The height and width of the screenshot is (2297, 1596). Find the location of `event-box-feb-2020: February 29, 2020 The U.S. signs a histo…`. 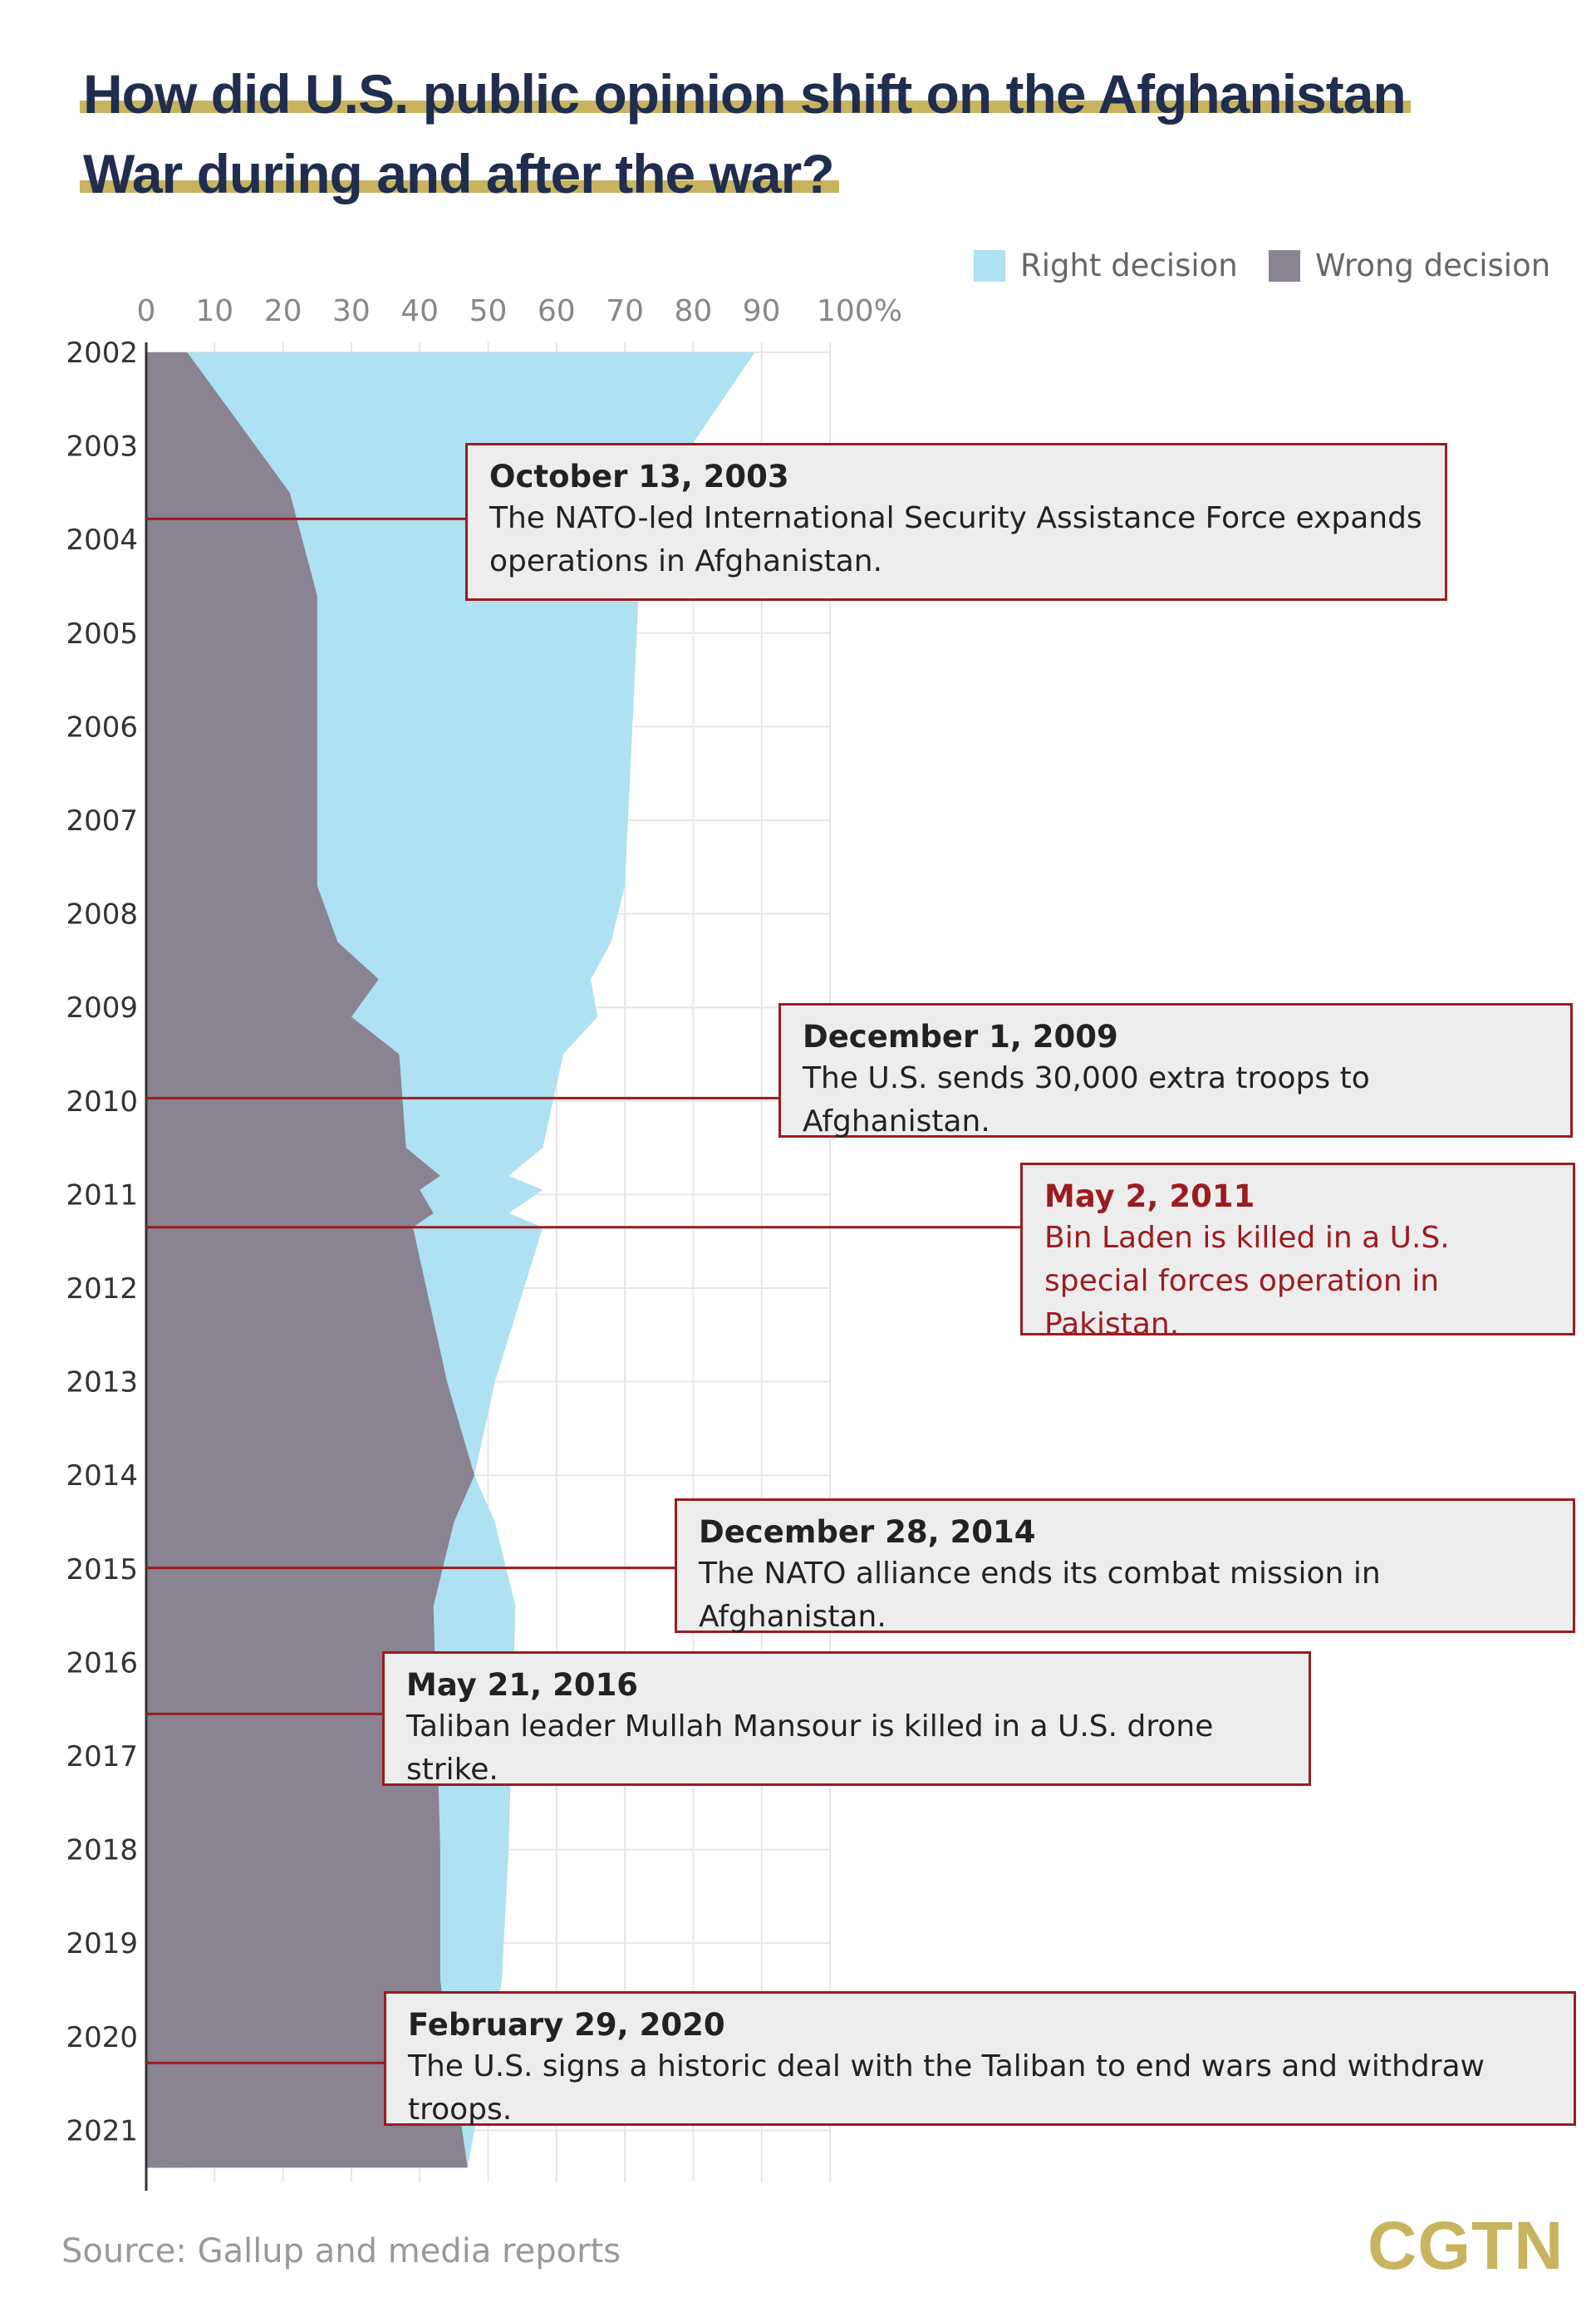

event-box-feb-2020: February 29, 2020 The U.S. signs a histo… is located at coordinates (980, 2059).